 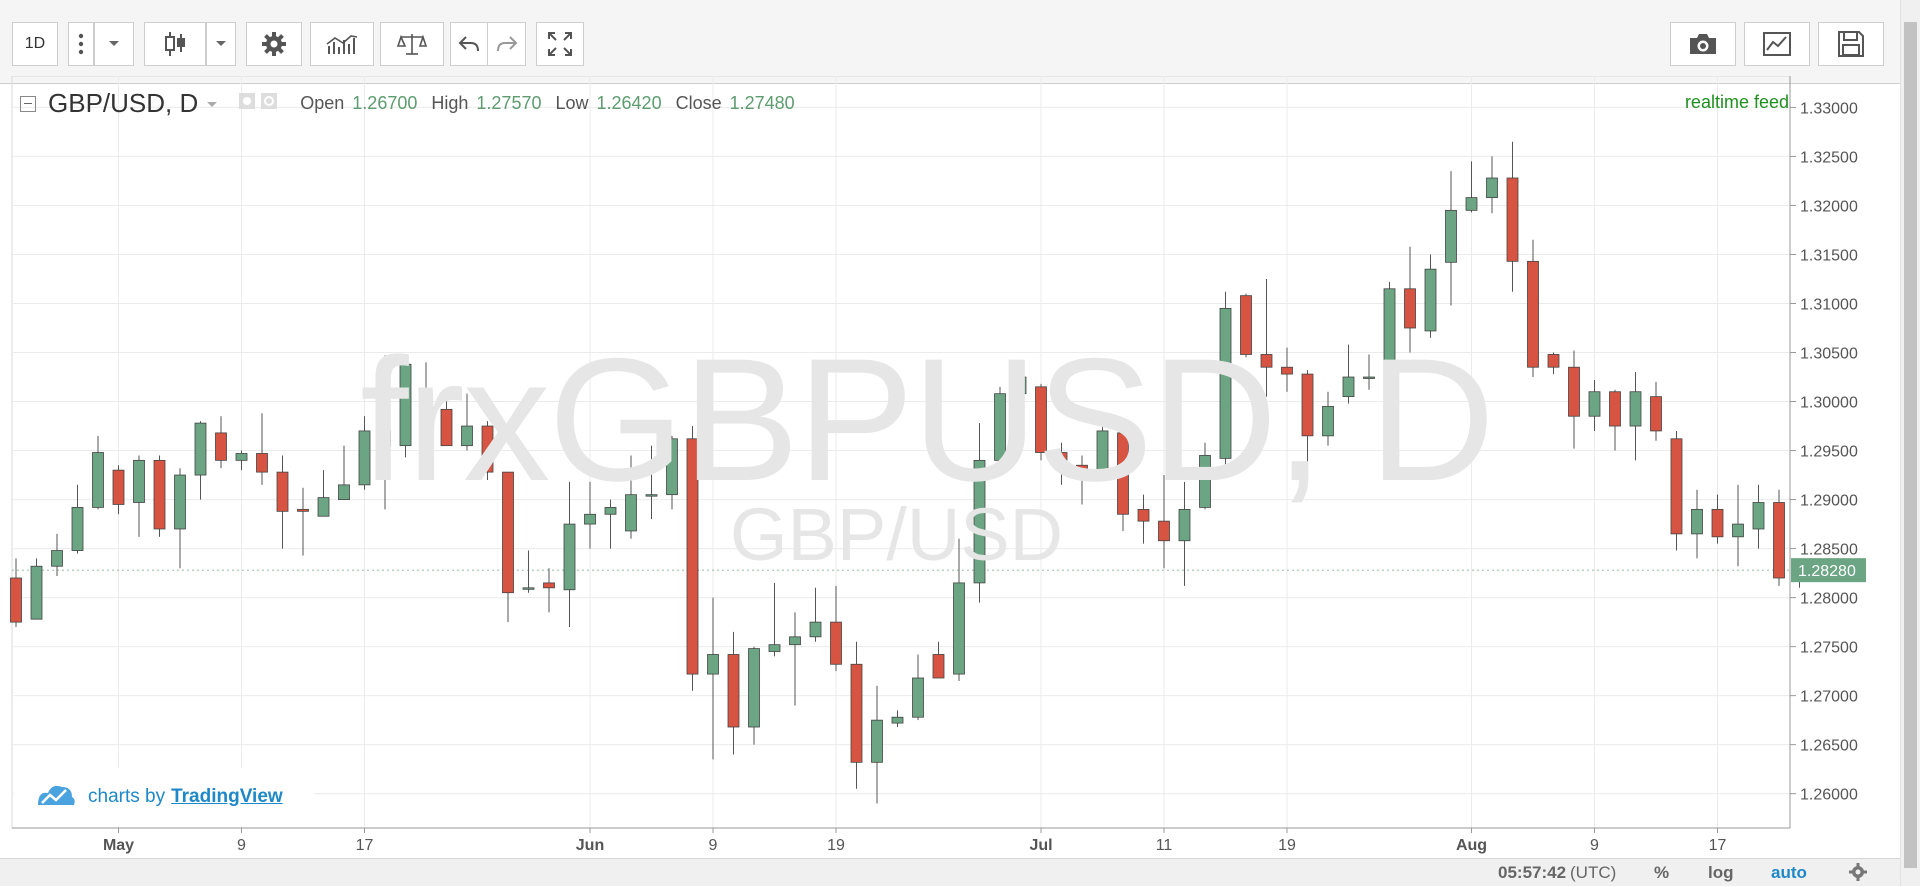 I want to click on time-axis: May 9 17 Jun 9 19 Jul 11 19 Aug 9 17, so click(x=901, y=840).